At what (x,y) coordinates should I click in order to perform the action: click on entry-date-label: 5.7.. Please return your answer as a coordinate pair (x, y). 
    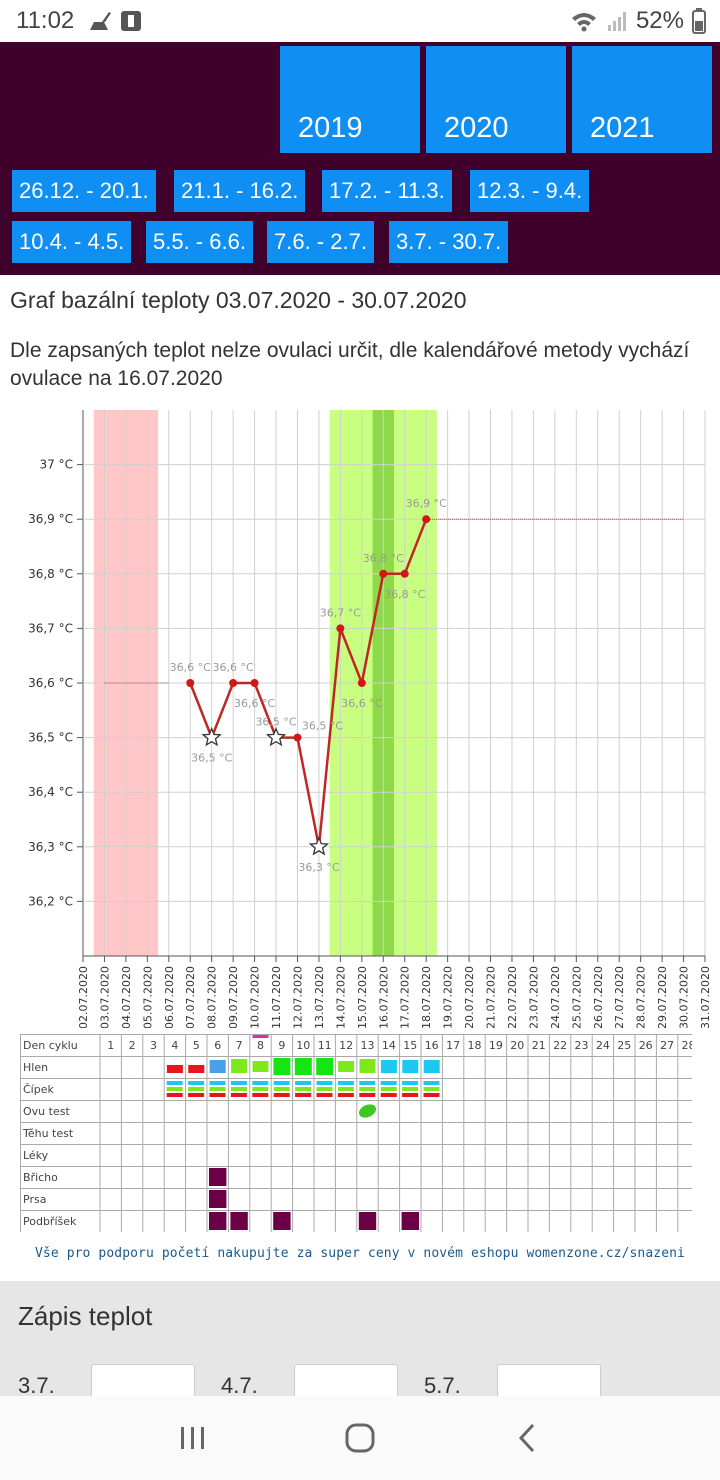
    Looking at the image, I should click on (442, 1385).